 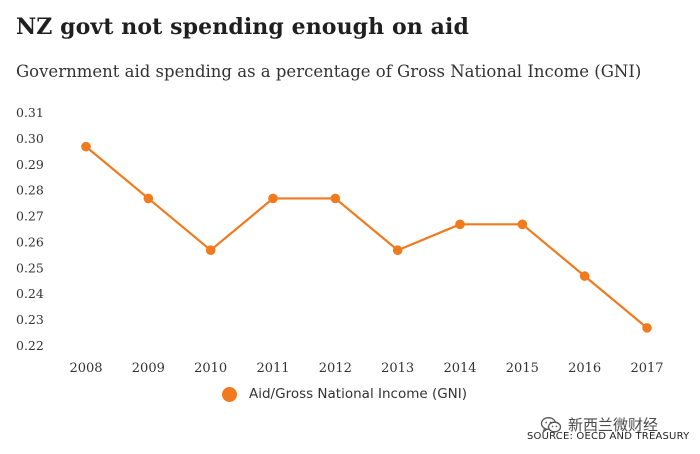 I want to click on wechat-icon, so click(x=551, y=424).